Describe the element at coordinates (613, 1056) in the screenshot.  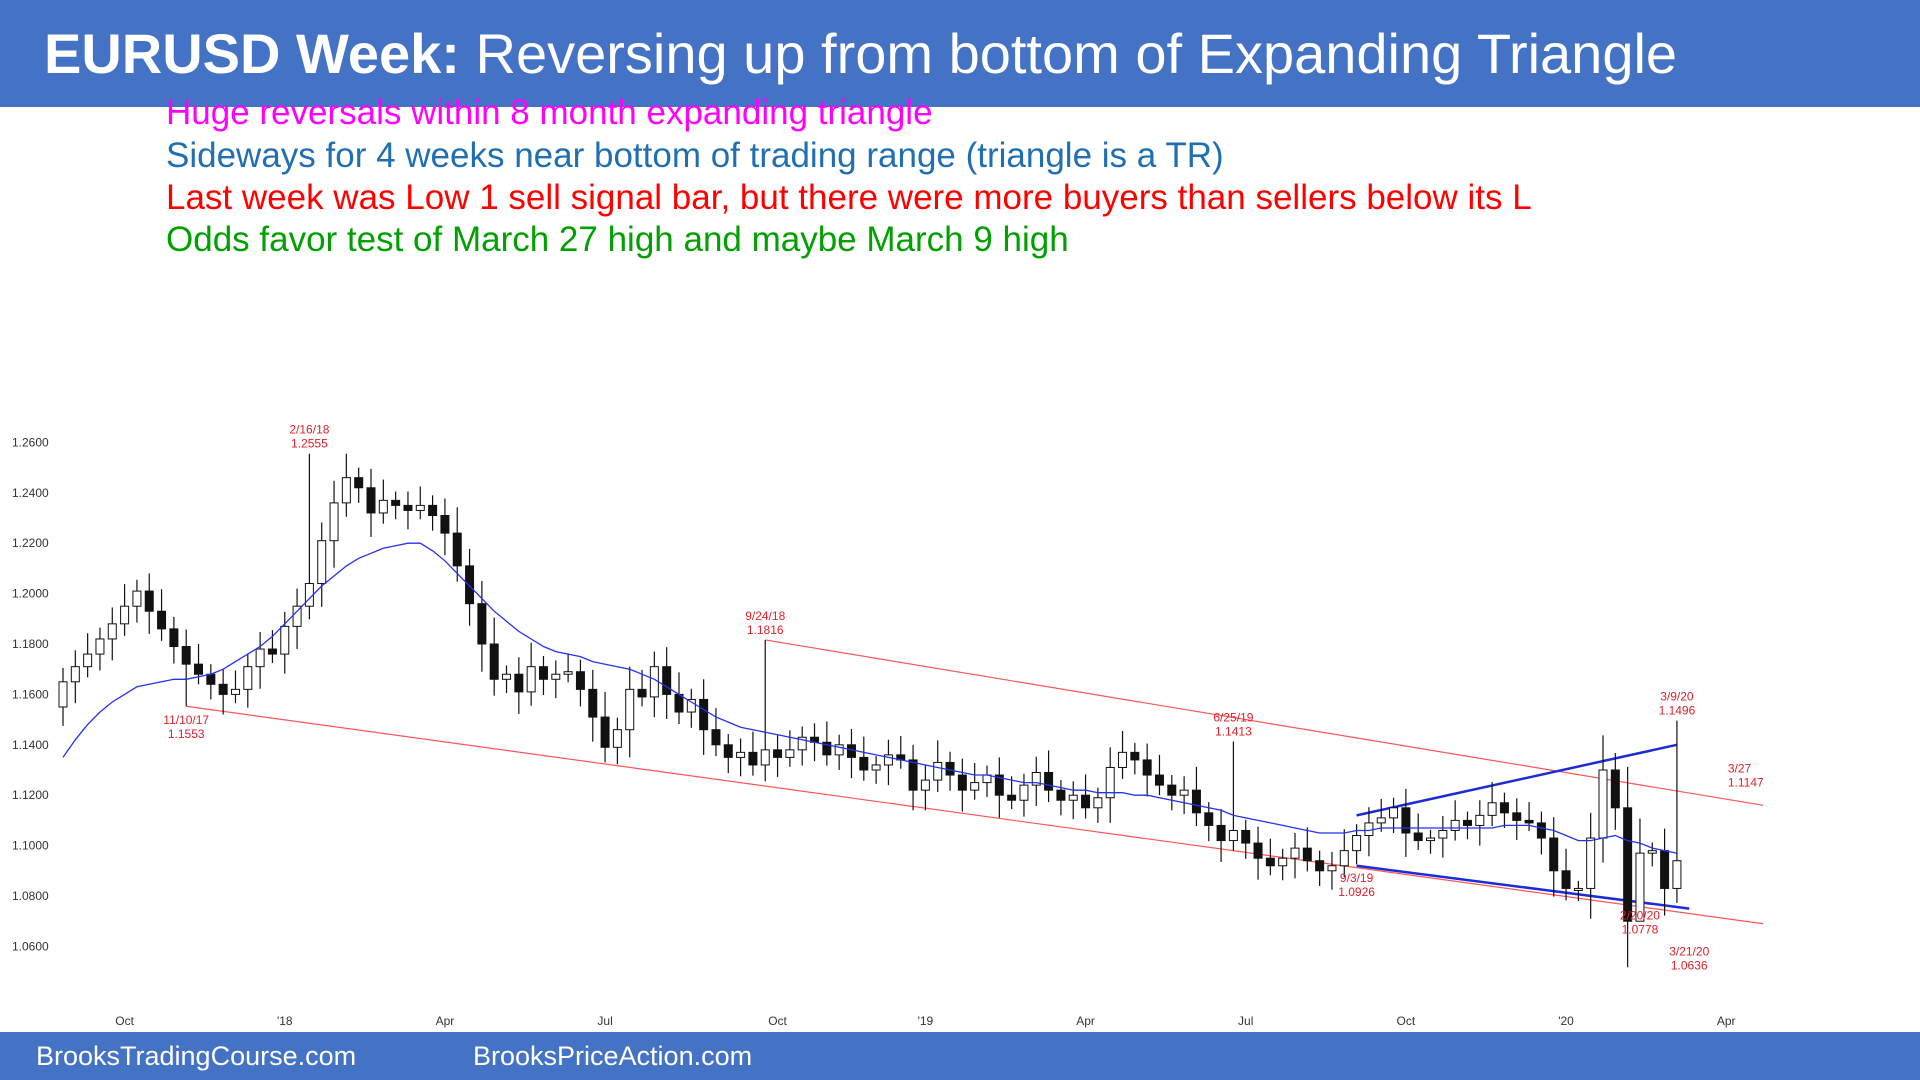
I see `footer-right-link: BrooksPriceAction.com` at that location.